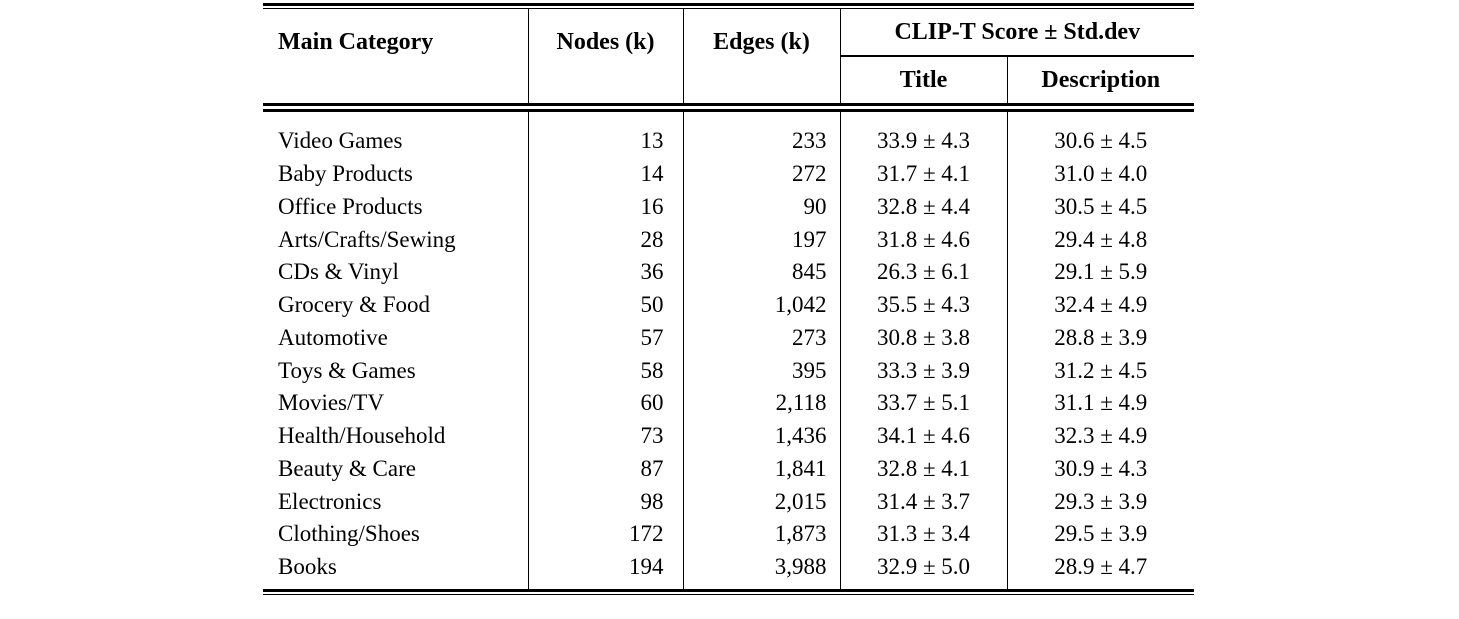 This screenshot has height=619, width=1459. I want to click on table-row: Movies/TV 60 2,118 33.7 ± 5.1 31.1 ± 4.9, so click(729, 403).